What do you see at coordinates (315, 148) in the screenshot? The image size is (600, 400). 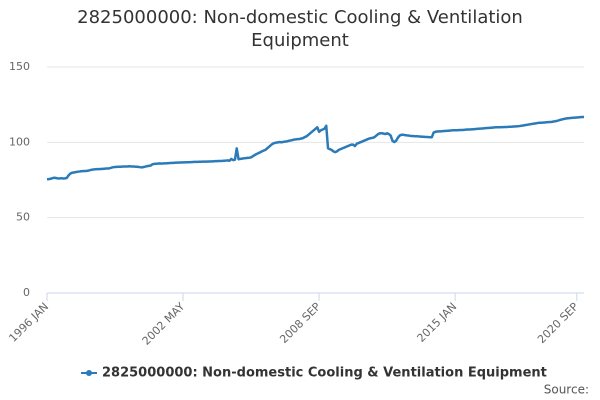 I see `line` at bounding box center [315, 148].